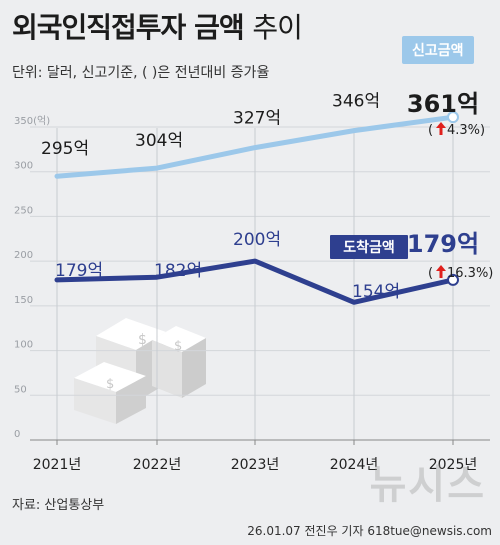  I want to click on source-note: 자료: 산업통상부, so click(58, 505).